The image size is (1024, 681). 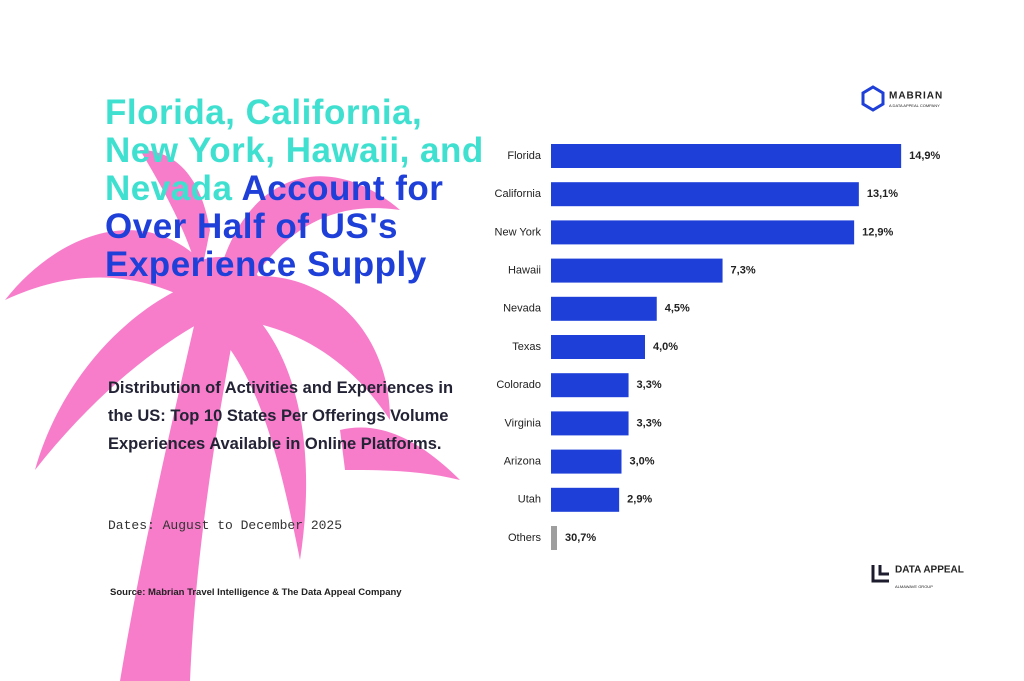 I want to click on logo-tag: A DATA APPEAL COMPANY, so click(x=914, y=105).